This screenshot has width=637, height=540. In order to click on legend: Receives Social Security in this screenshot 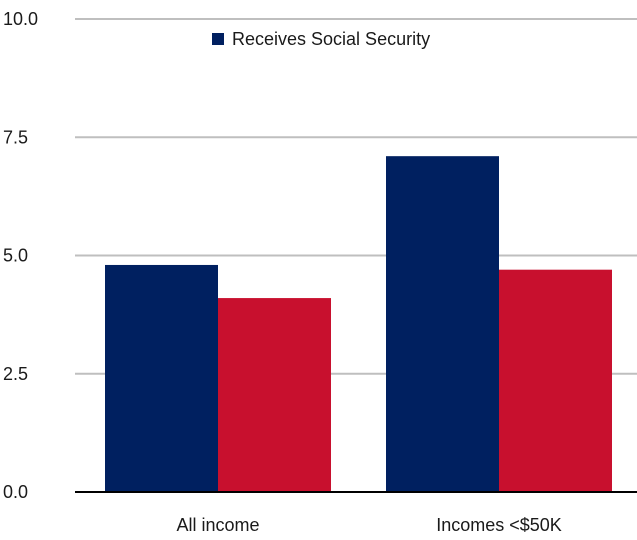, I will do `click(321, 39)`.